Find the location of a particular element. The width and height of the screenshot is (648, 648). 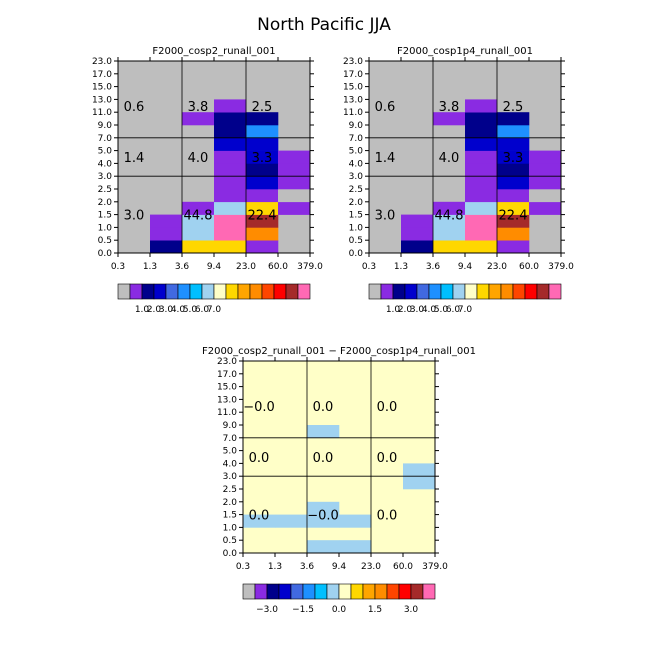

y-tick-label: 5.0 is located at coordinates (356, 152).